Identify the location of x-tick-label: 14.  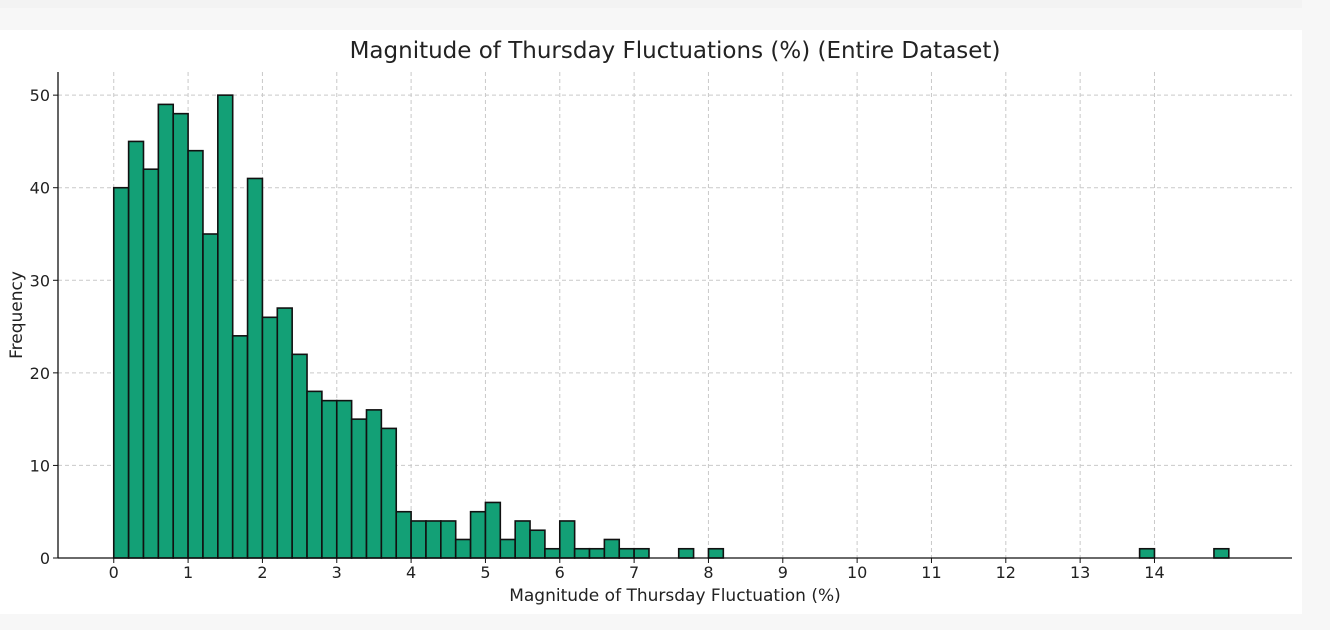
(1154, 572).